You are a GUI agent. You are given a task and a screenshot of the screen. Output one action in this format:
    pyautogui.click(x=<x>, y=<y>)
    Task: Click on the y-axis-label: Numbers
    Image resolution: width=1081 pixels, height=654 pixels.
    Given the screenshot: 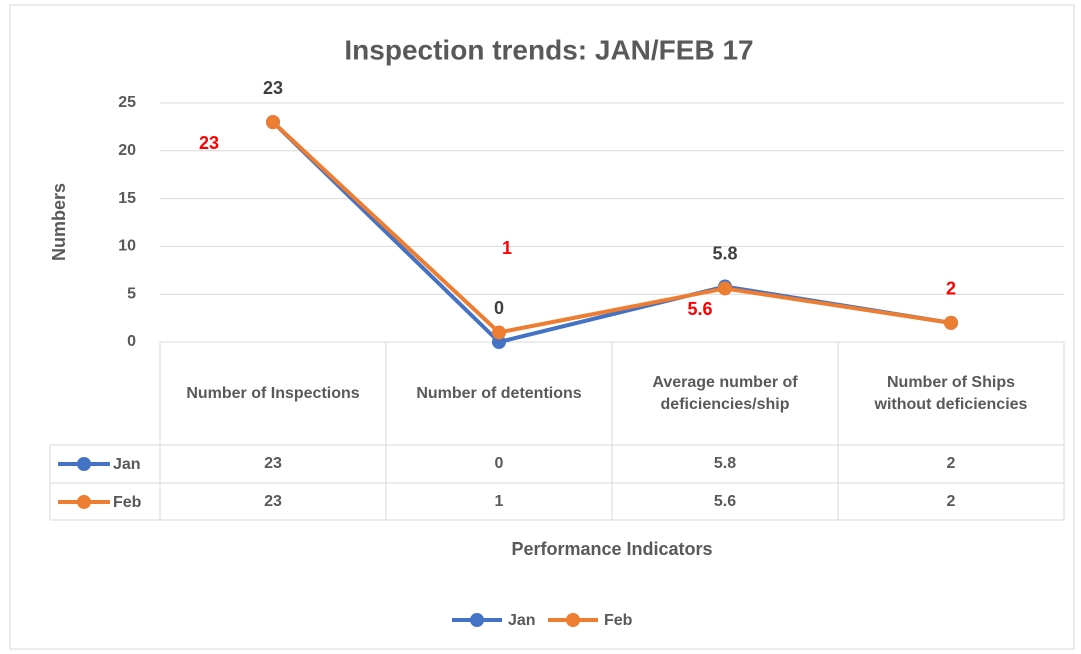 What is the action you would take?
    pyautogui.click(x=59, y=222)
    